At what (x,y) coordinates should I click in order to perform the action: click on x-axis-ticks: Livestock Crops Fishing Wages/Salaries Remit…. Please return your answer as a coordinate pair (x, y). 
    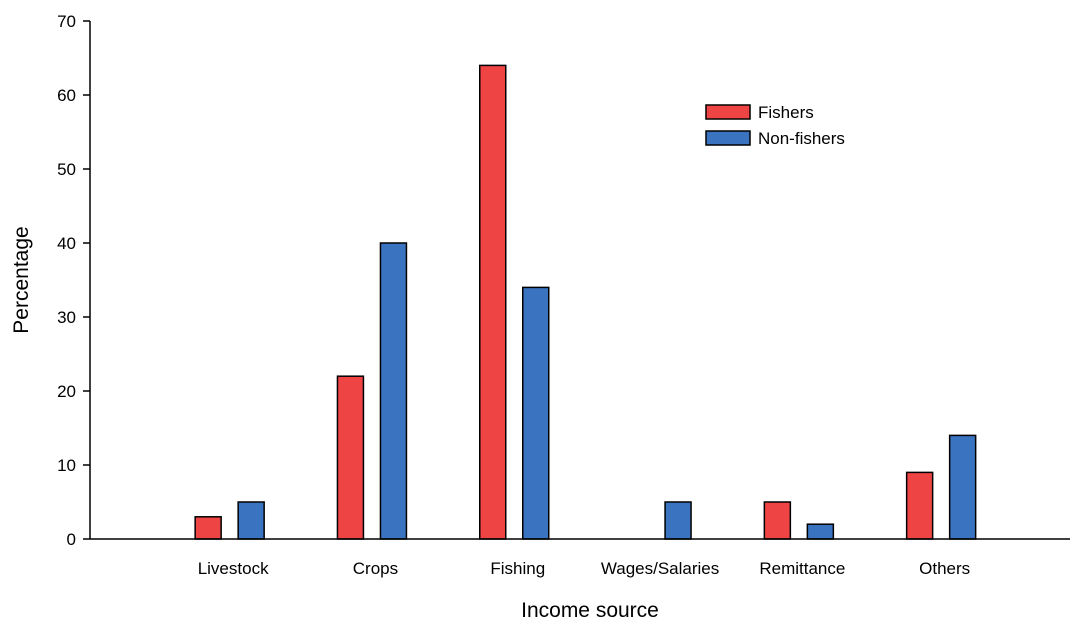
    Looking at the image, I should click on (584, 568).